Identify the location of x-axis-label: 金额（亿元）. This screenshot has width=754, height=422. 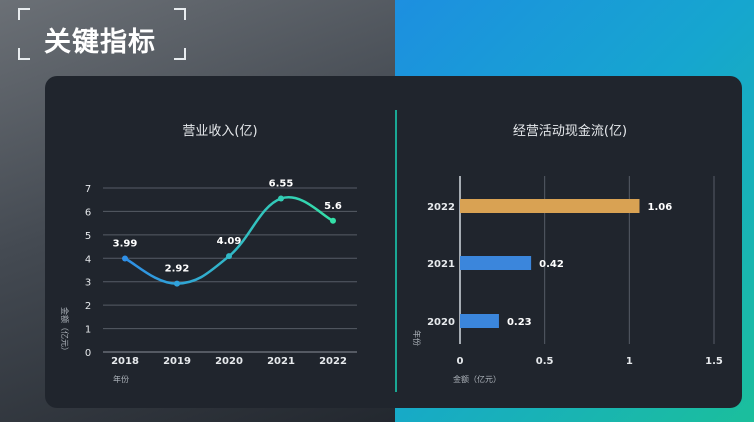
(477, 379).